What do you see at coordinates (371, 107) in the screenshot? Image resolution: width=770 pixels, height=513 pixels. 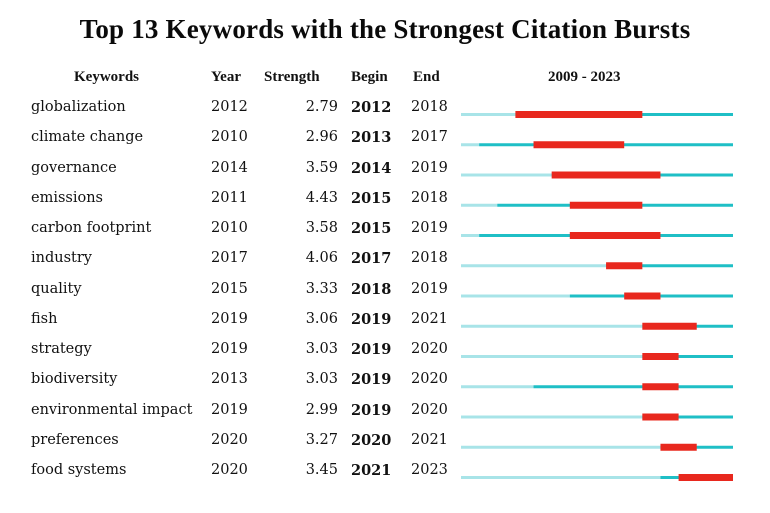 I see `begin-value: 2012` at bounding box center [371, 107].